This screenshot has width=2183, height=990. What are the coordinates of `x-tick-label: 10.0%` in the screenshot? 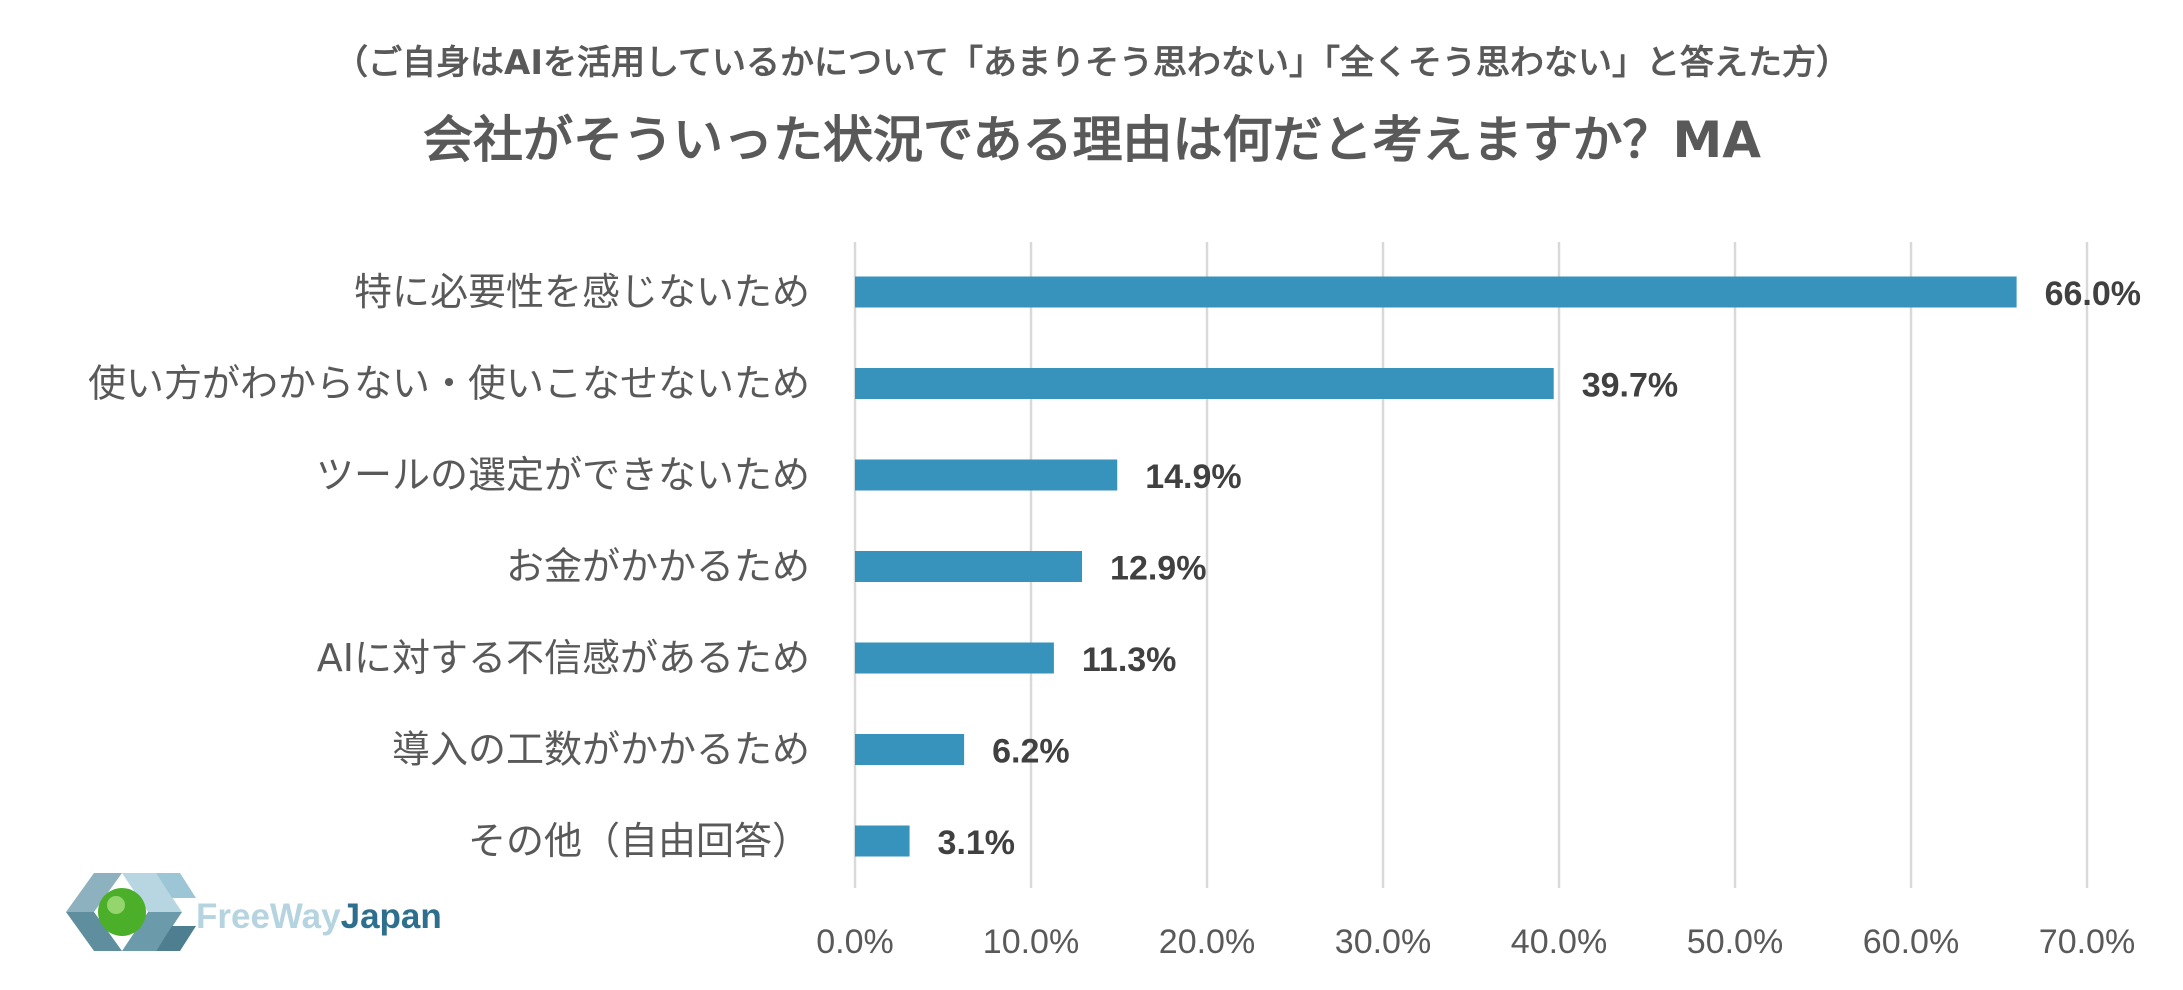 It's located at (1031, 942).